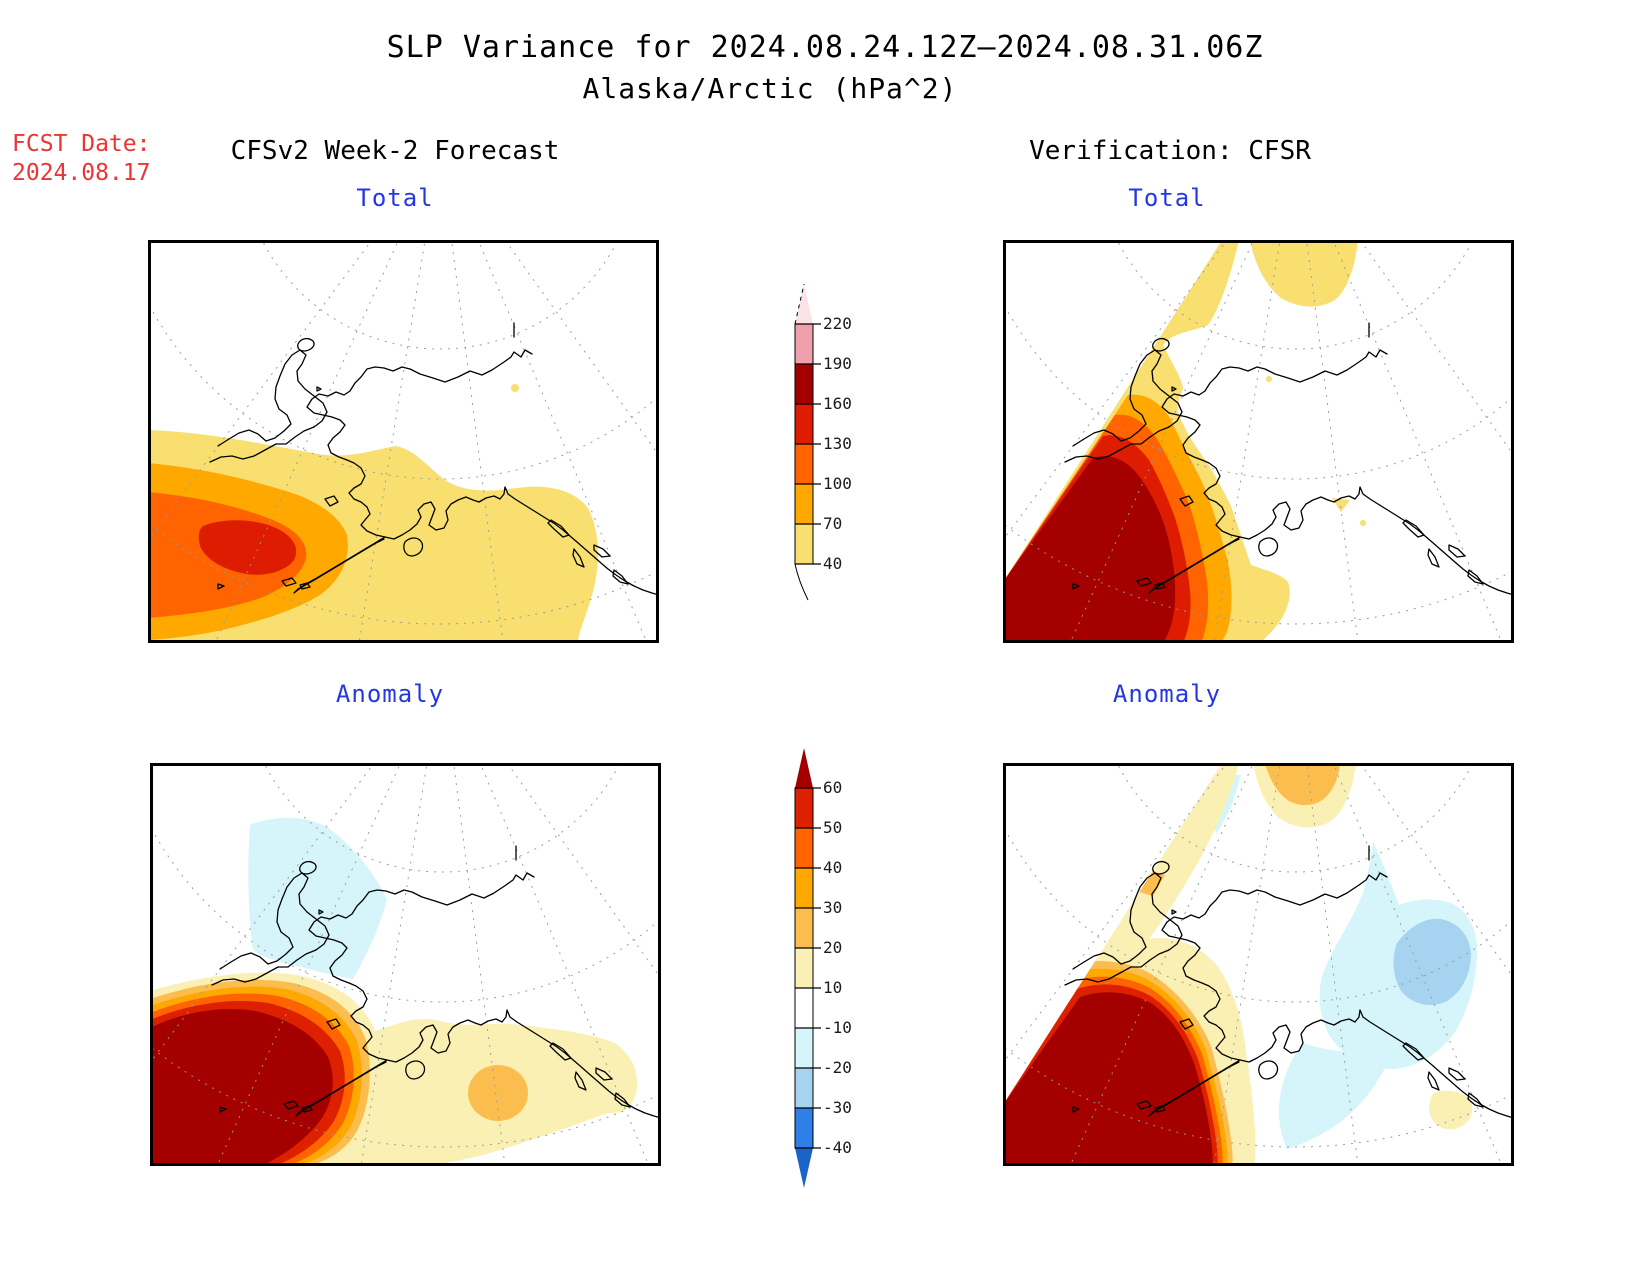 This screenshot has height=1275, width=1650. I want to click on tick-label: 190, so click(837, 363).